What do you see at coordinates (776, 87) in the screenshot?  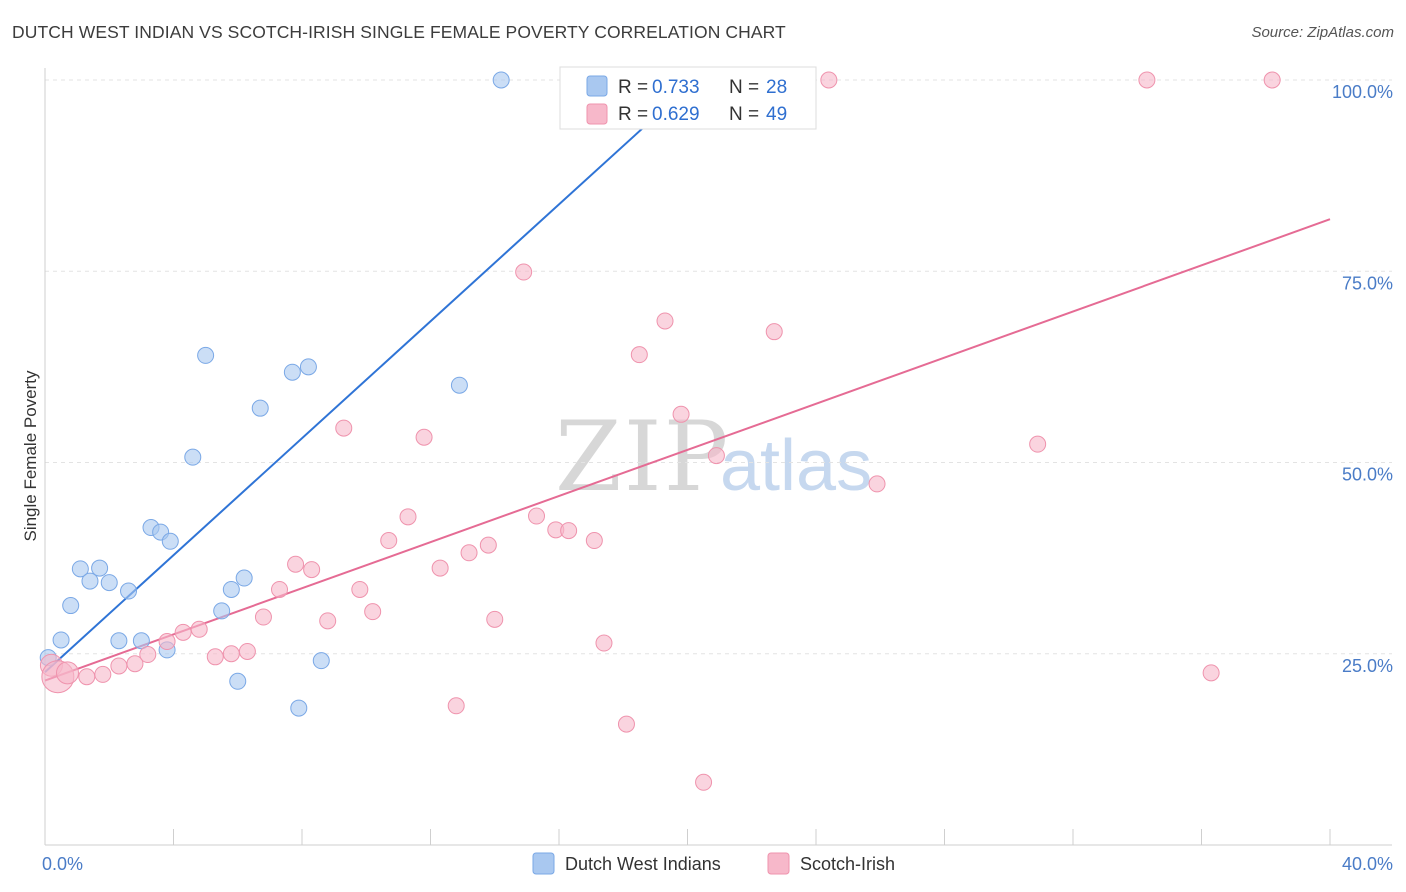 I see `legend-n-value-blue: 28` at bounding box center [776, 87].